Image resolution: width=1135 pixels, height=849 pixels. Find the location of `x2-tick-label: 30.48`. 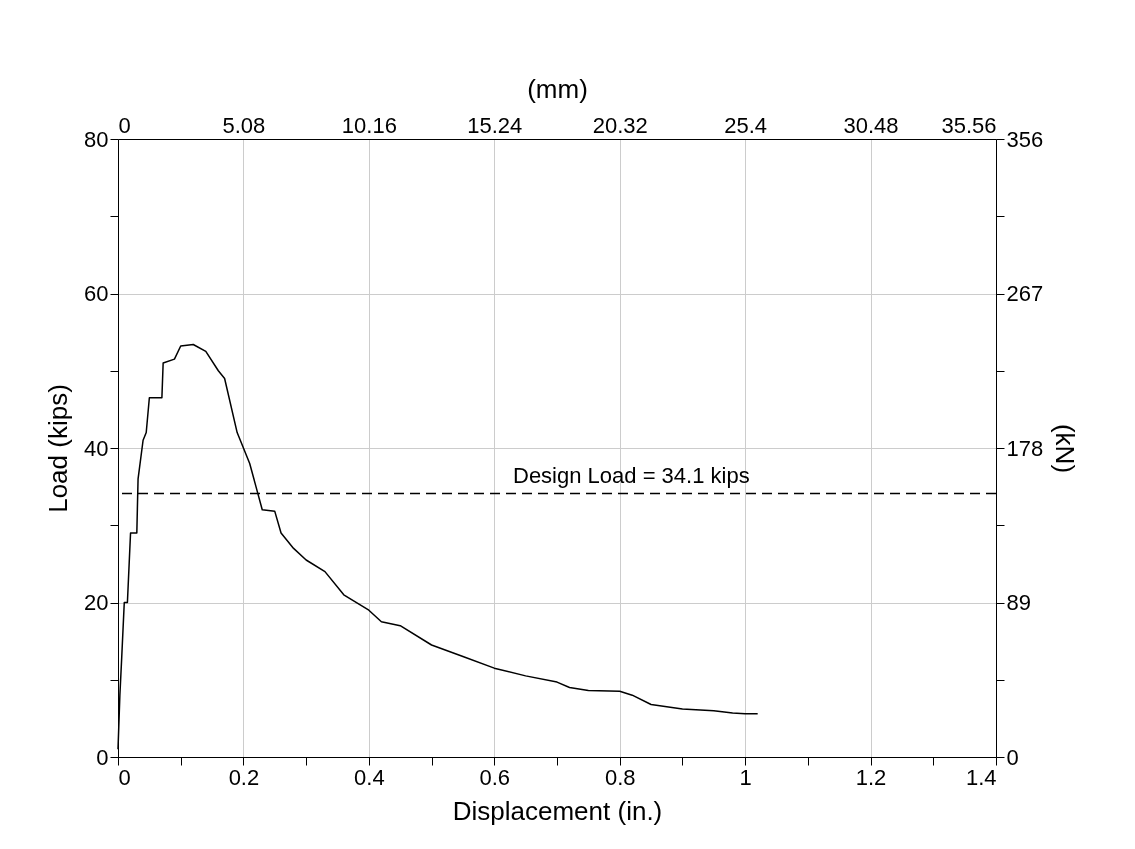

x2-tick-label: 30.48 is located at coordinates (871, 125).